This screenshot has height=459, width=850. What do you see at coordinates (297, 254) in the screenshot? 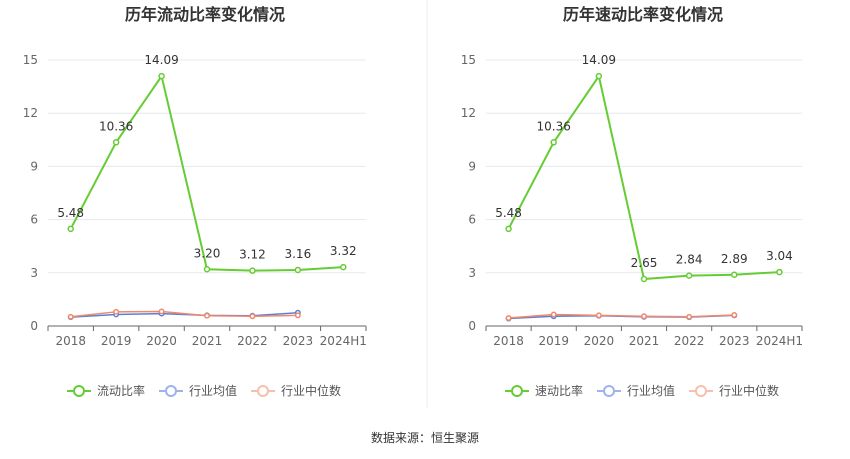
I see `data-label: 3.16` at bounding box center [297, 254].